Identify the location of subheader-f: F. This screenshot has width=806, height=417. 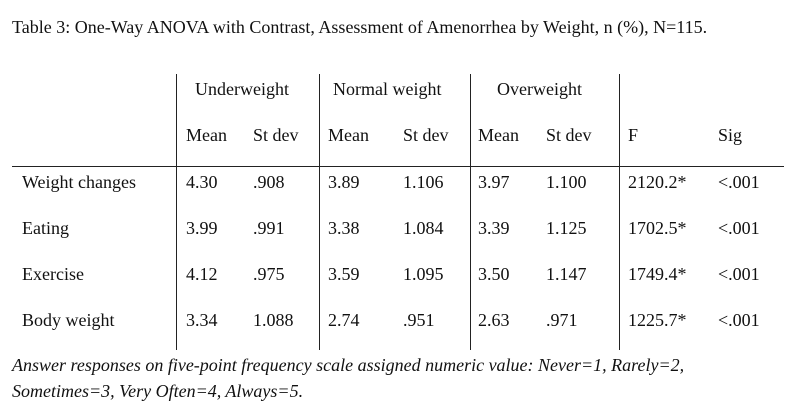
(633, 135).